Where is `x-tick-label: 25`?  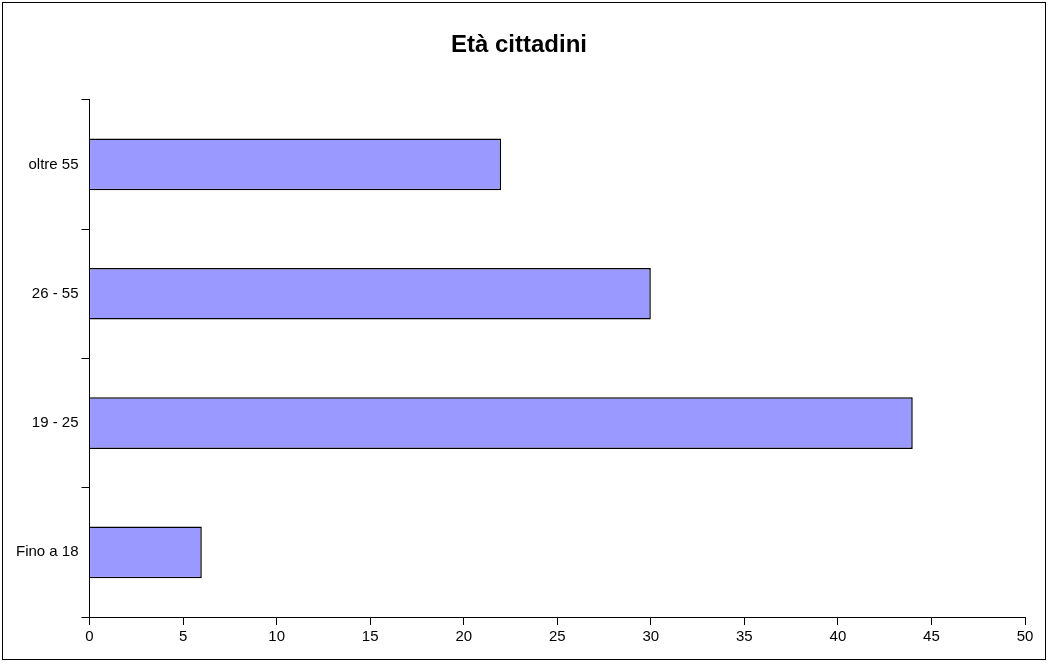 x-tick-label: 25 is located at coordinates (557, 636).